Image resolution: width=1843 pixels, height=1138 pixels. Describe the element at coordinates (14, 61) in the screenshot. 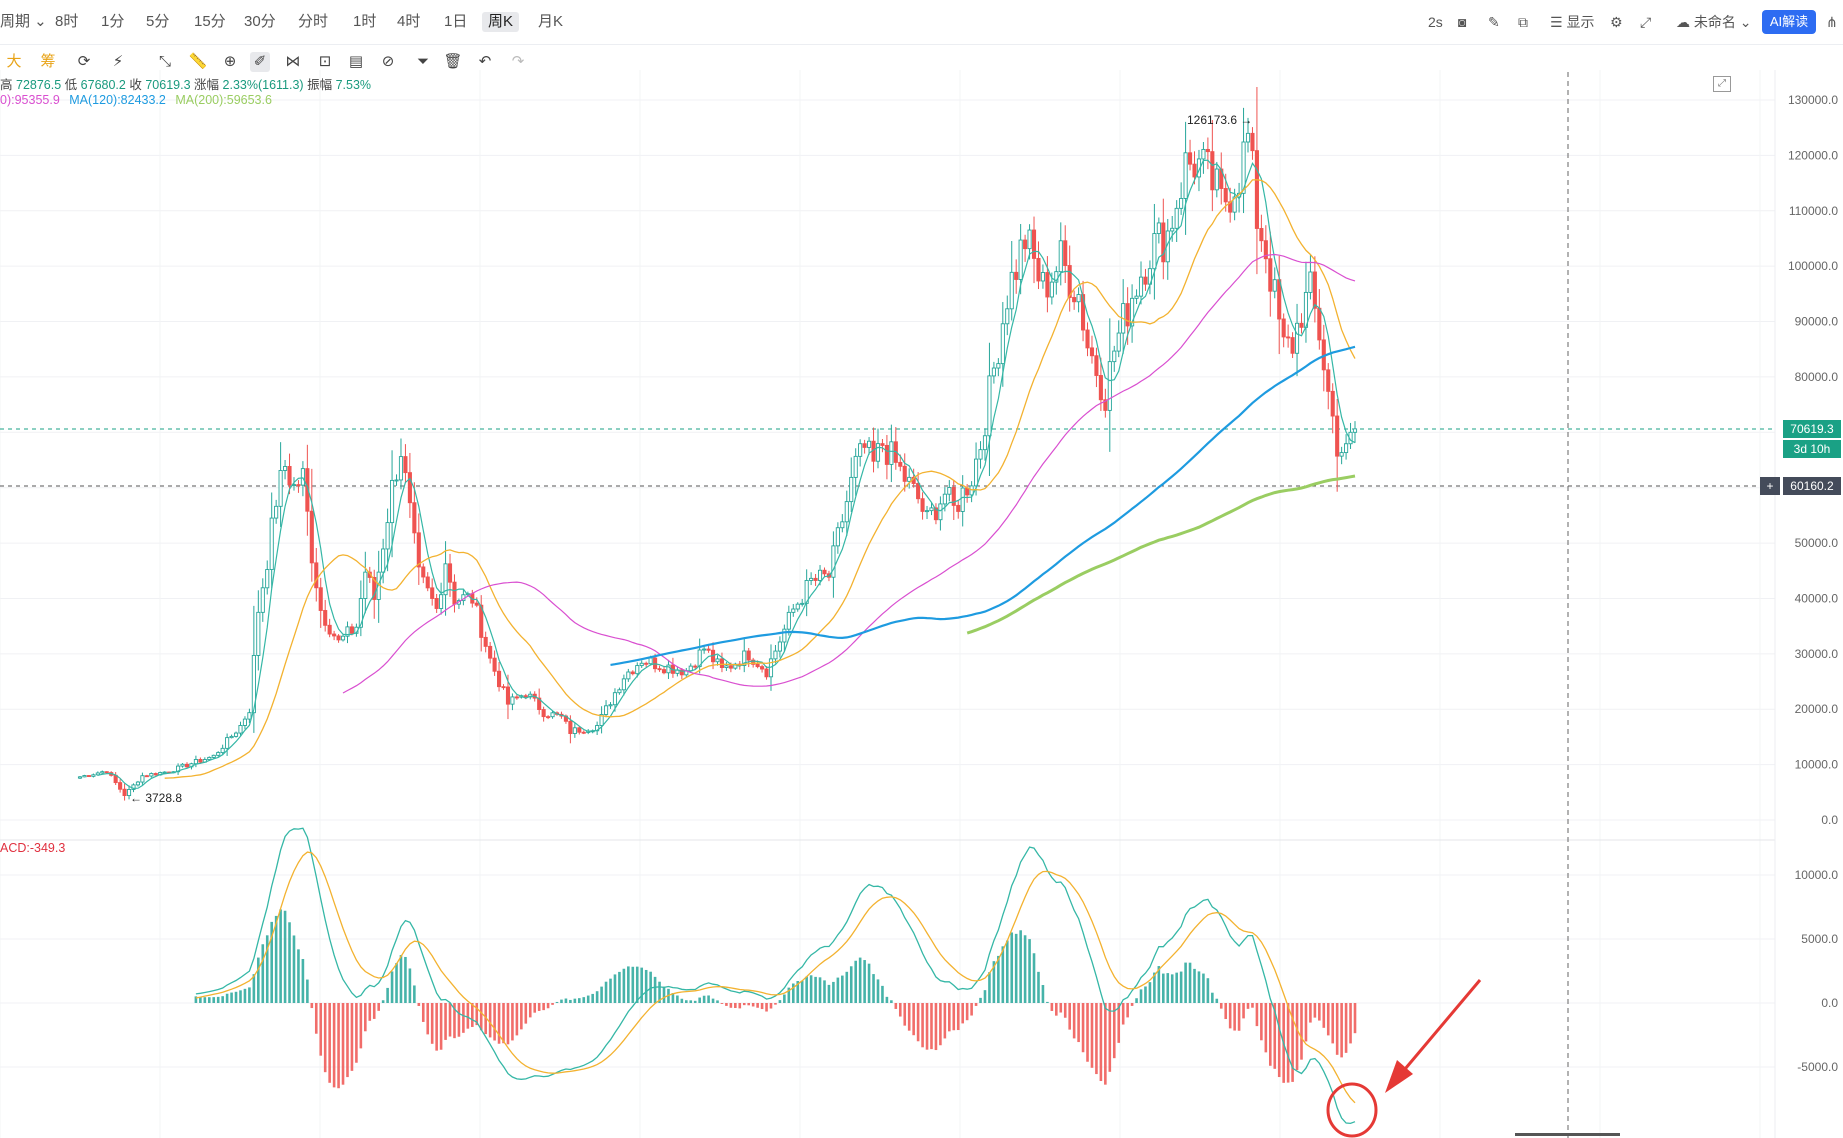

I see `big-mode-icon: 大` at that location.